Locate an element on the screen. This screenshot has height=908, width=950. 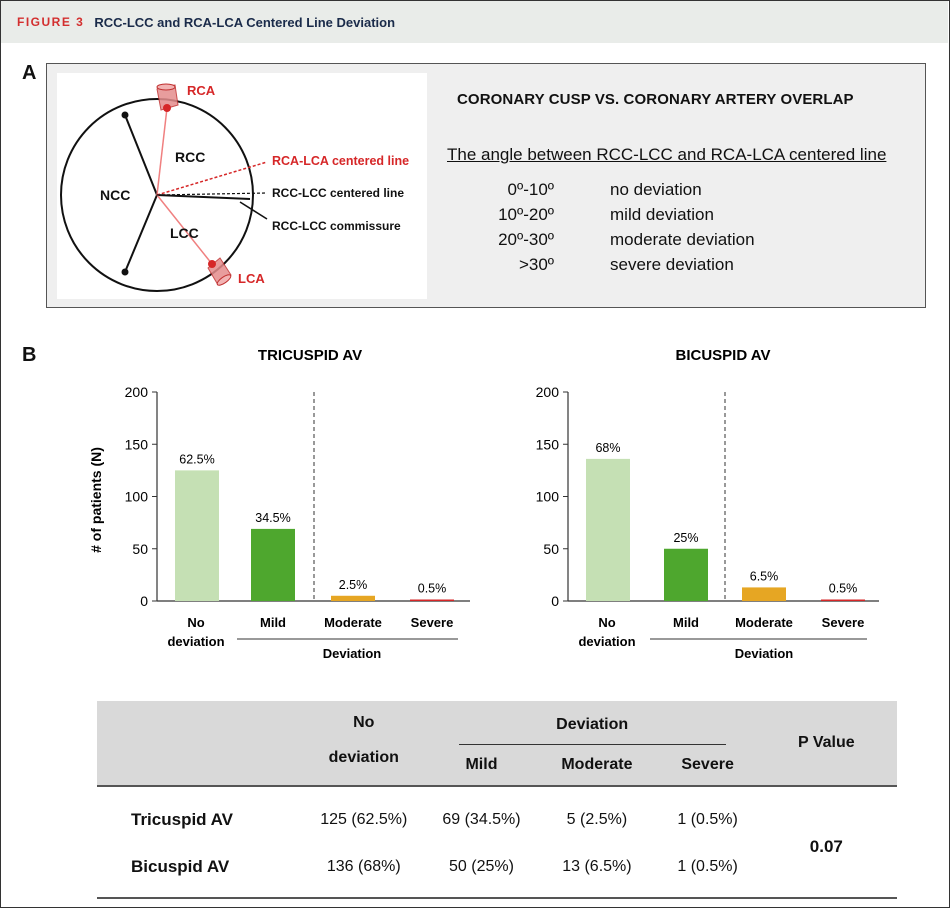
lca-ostium-dot is located at coordinates (212, 264).